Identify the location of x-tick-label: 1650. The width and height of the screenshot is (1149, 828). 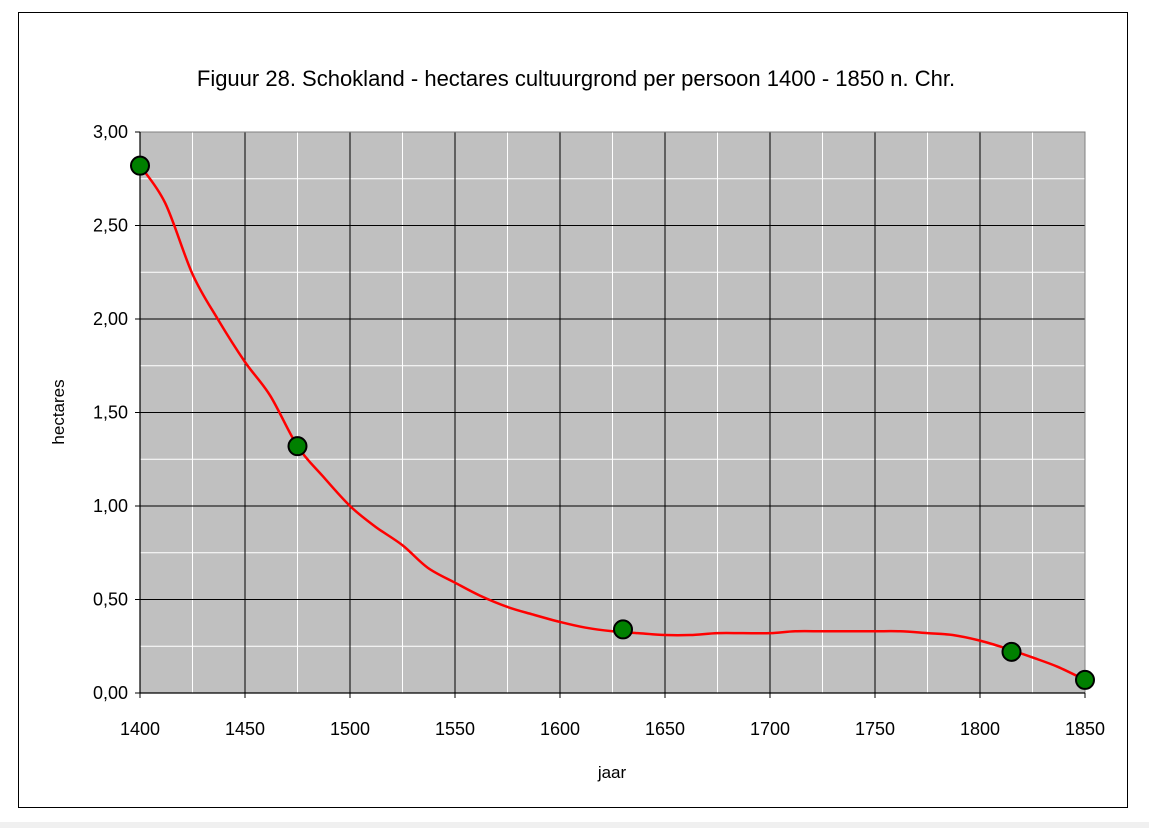
(665, 729).